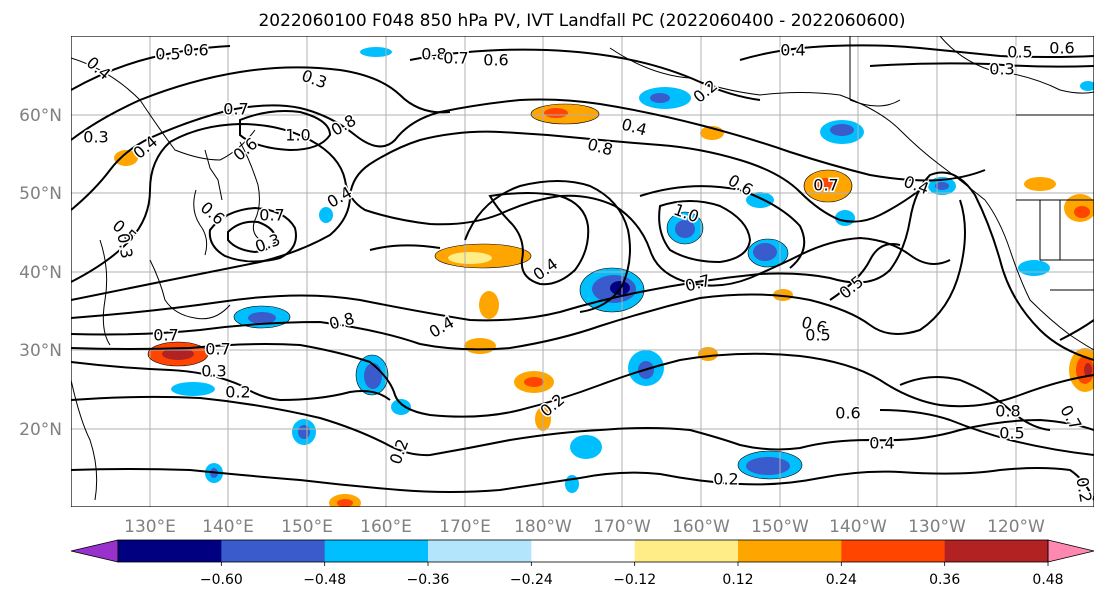  I want to click on colorbar, so click(582, 551).